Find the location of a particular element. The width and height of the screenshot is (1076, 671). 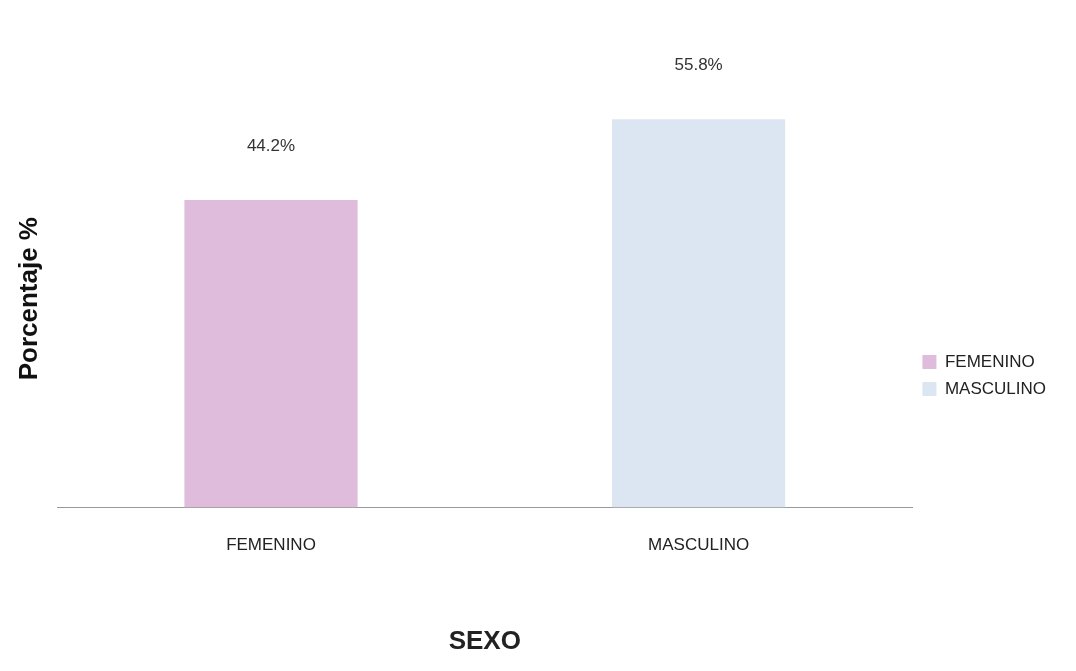

y-axis-title: Porcentaje % is located at coordinates (27, 299).